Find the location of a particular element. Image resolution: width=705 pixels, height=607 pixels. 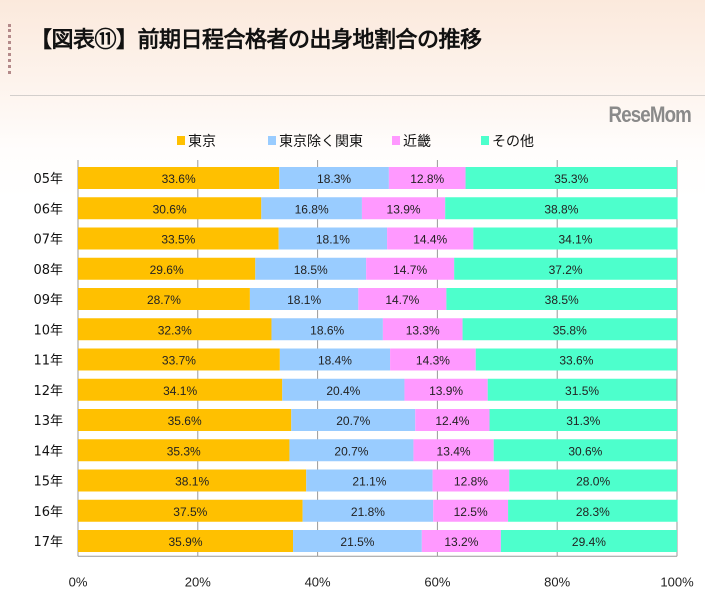

data-label: 35.8% is located at coordinates (570, 330).